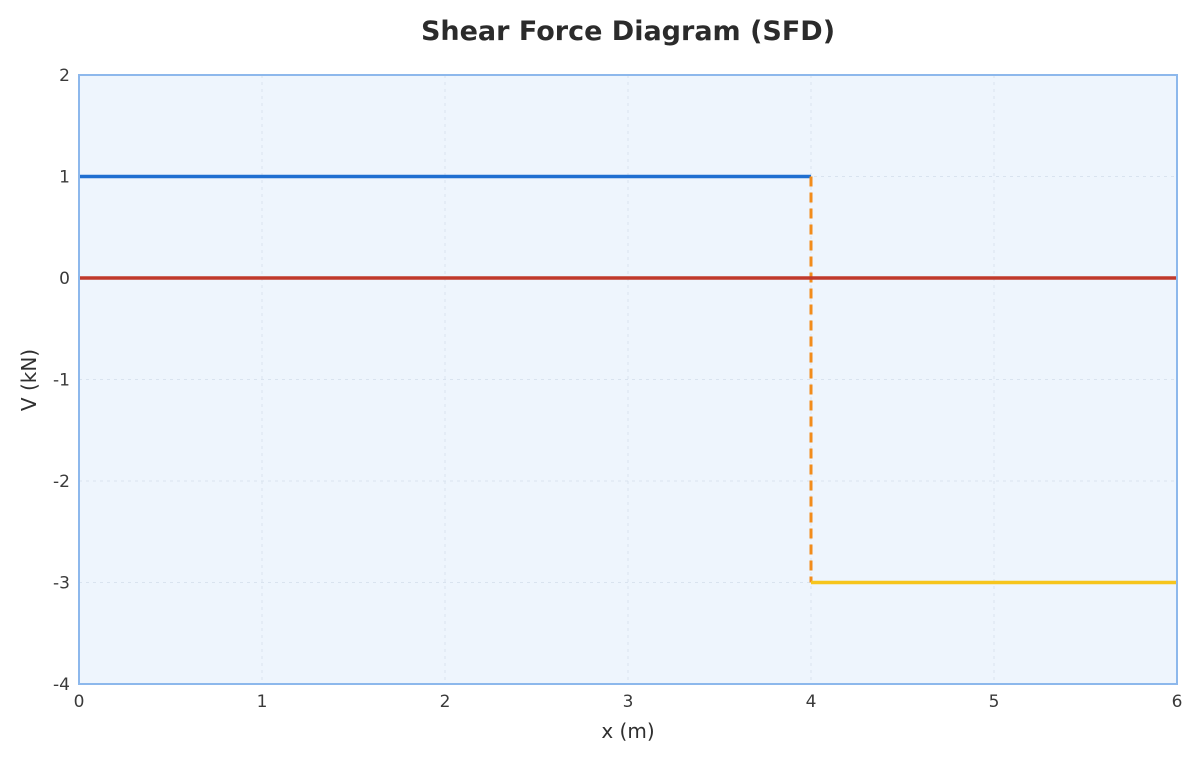 The image size is (1200, 760). I want to click on y-tick-label: -3, so click(61, 584).